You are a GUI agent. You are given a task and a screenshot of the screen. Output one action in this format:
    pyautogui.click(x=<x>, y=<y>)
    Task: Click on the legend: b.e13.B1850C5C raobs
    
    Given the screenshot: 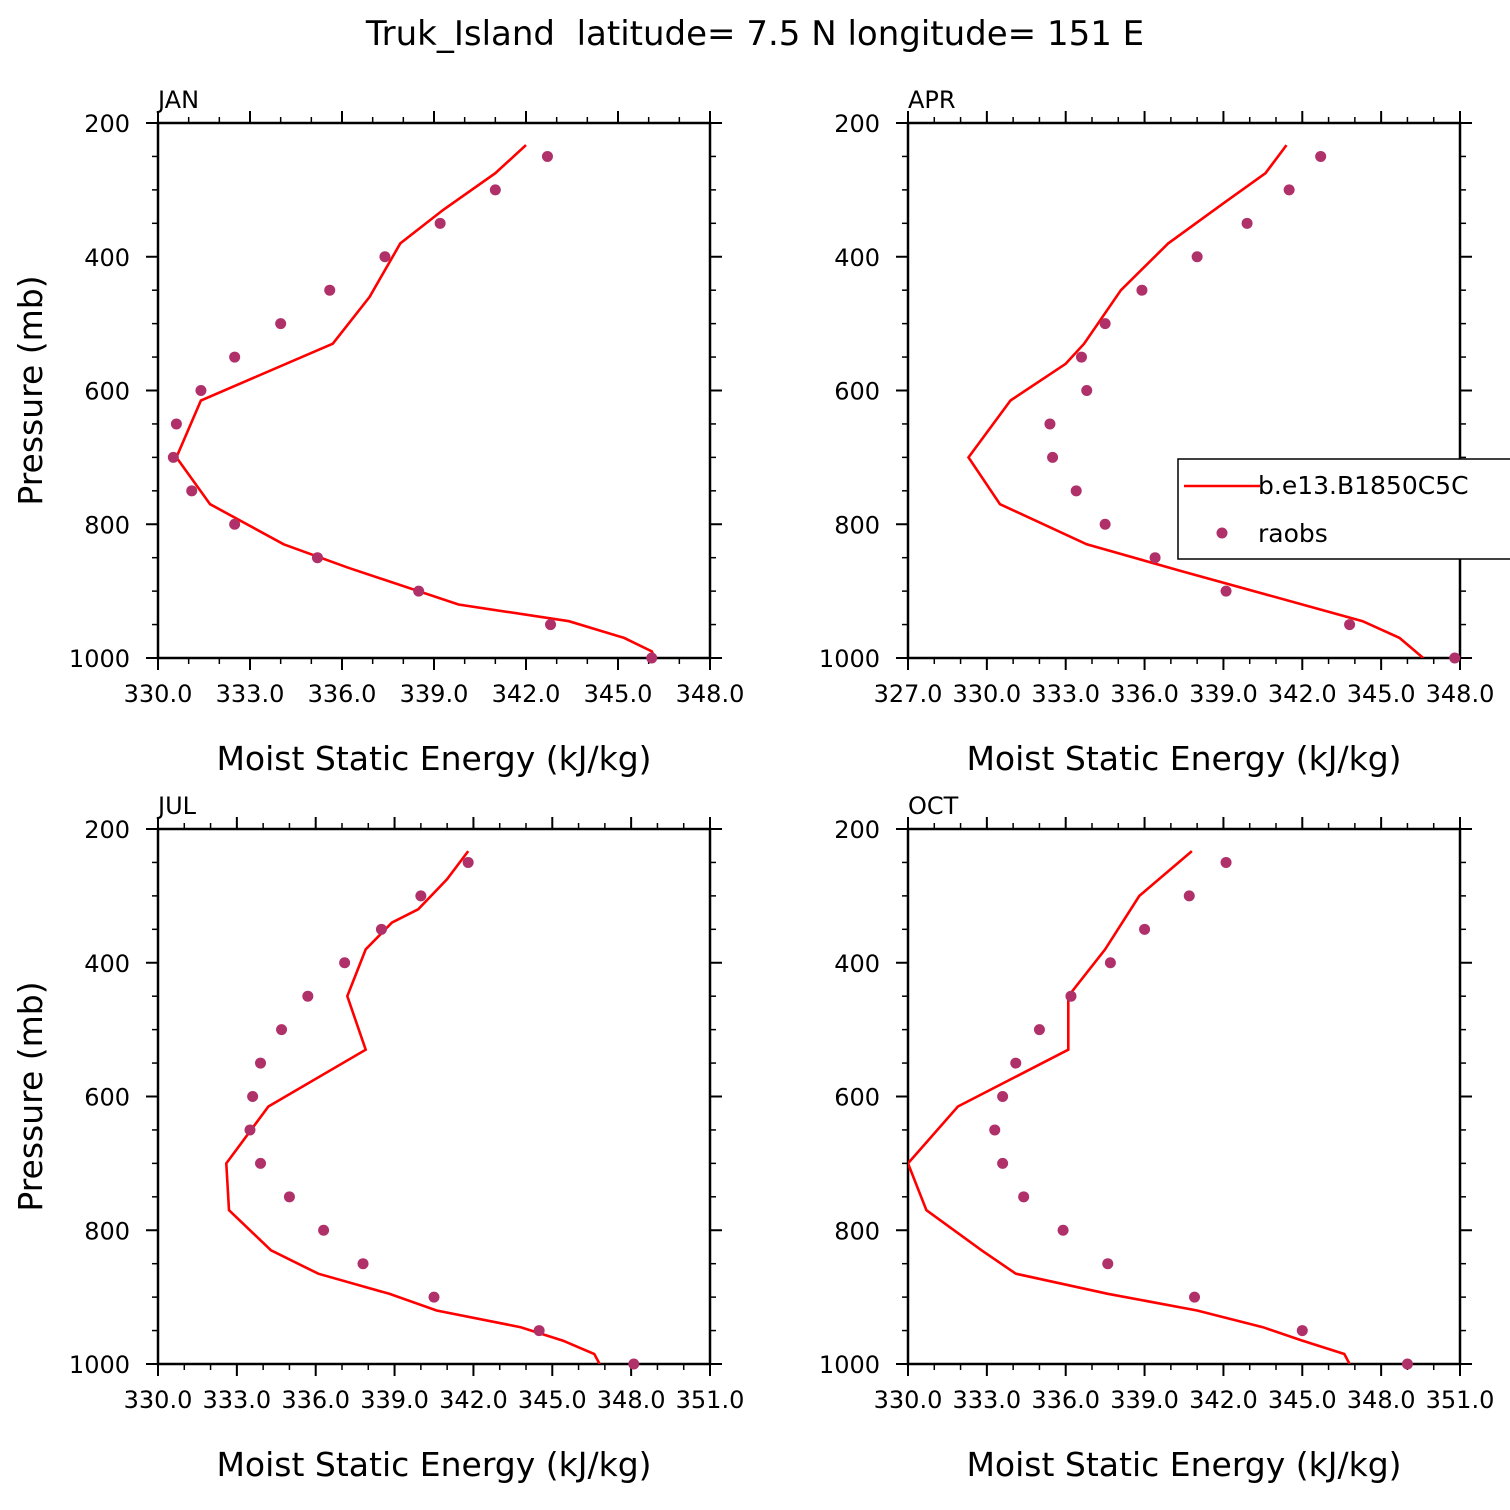 What is the action you would take?
    pyautogui.click(x=1343, y=509)
    